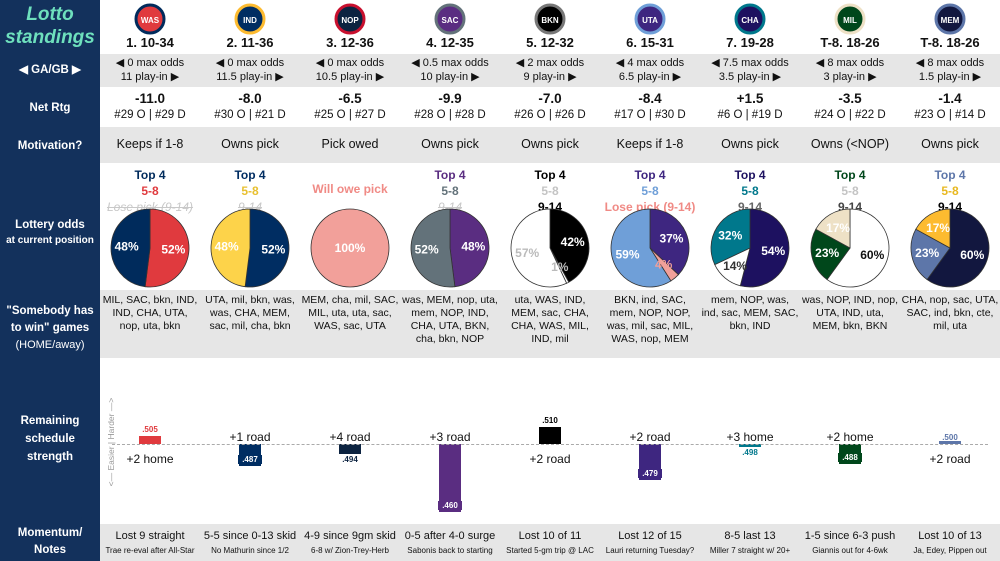 Image resolution: width=1000 pixels, height=561 pixels. I want to click on net-rating-ranks: #24 O | #22 D, so click(850, 115).